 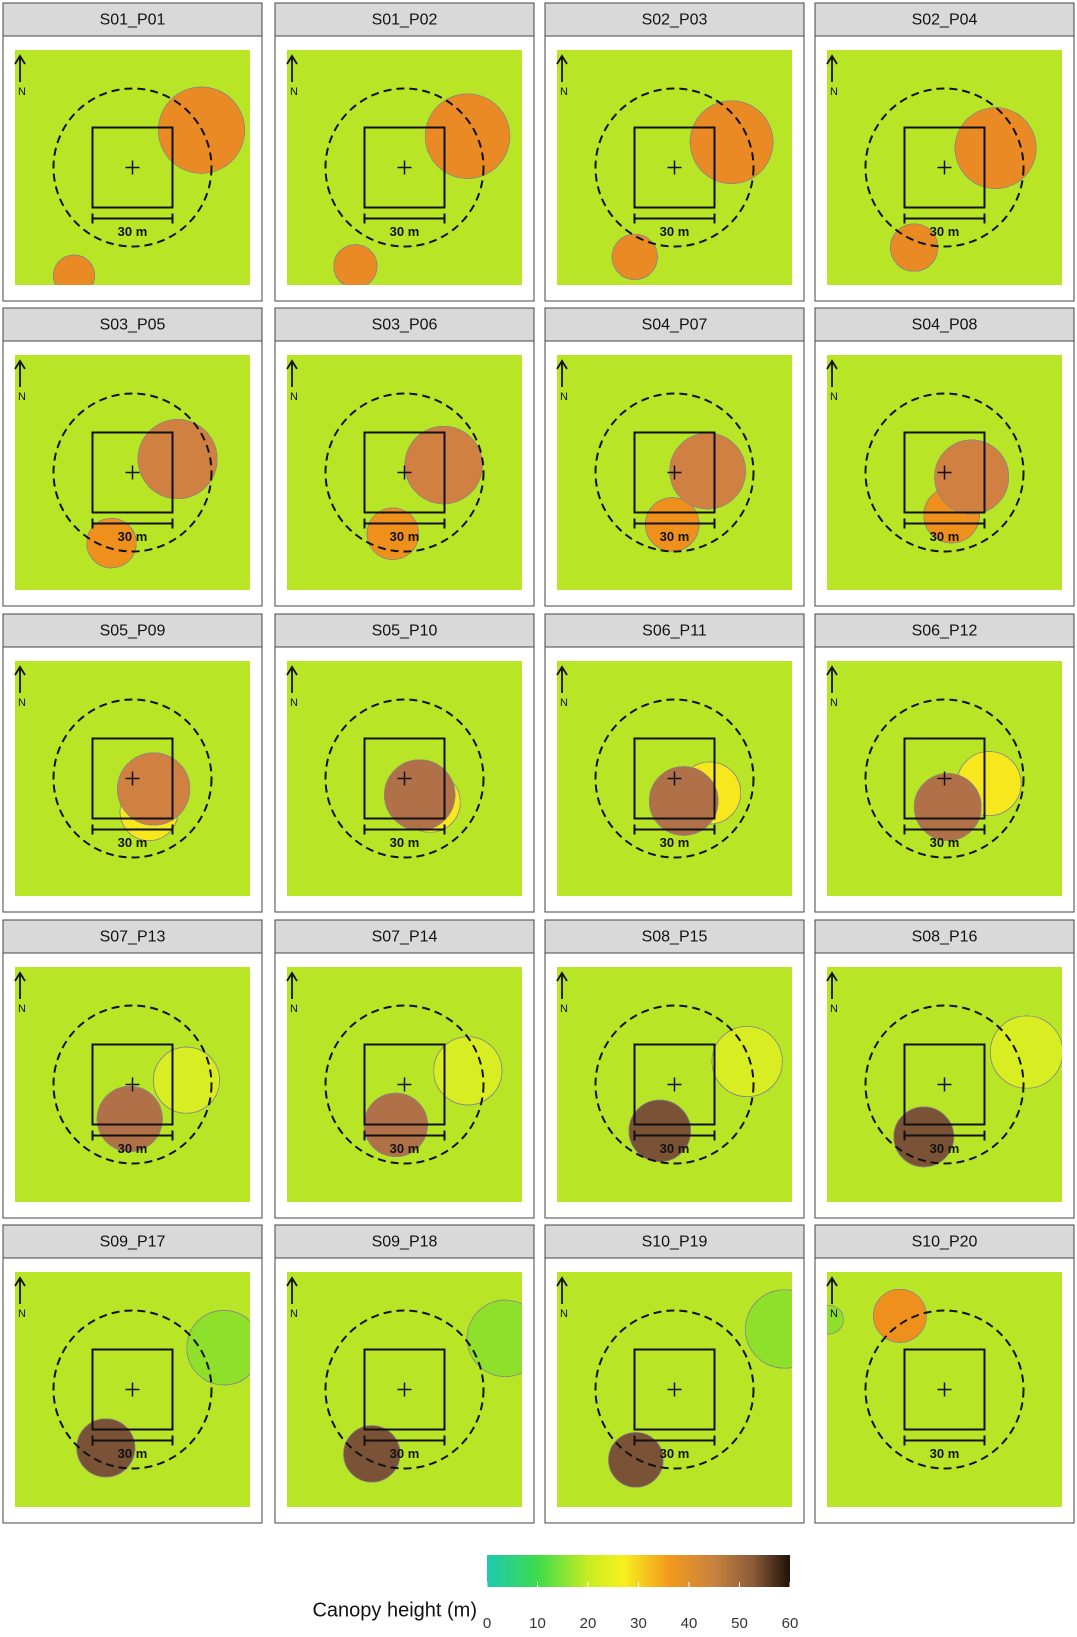 I want to click on panel-title: S07_P13, so click(x=133, y=937).